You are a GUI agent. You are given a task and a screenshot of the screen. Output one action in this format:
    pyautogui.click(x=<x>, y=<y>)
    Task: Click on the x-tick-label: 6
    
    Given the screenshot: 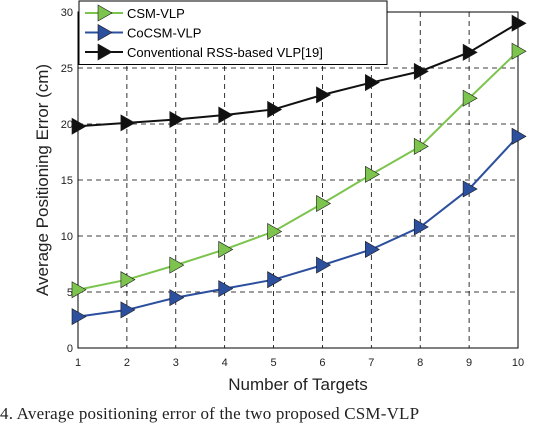 What is the action you would take?
    pyautogui.click(x=322, y=363)
    